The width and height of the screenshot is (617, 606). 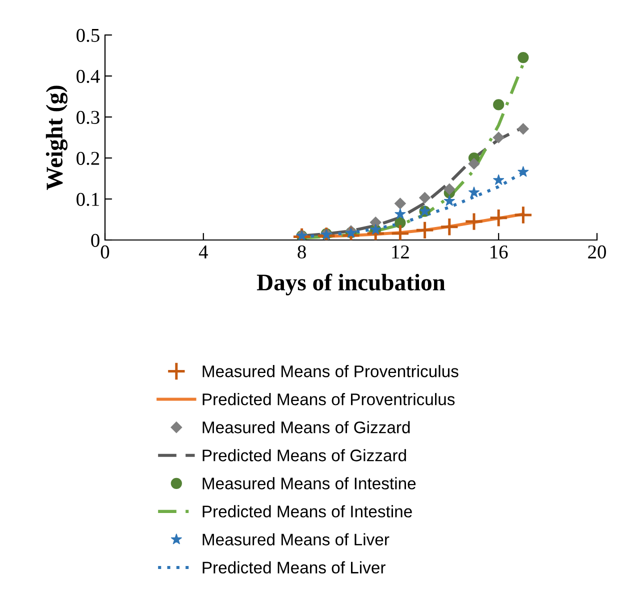 What do you see at coordinates (88, 35) in the screenshot?
I see `y-tick-label: 0.5` at bounding box center [88, 35].